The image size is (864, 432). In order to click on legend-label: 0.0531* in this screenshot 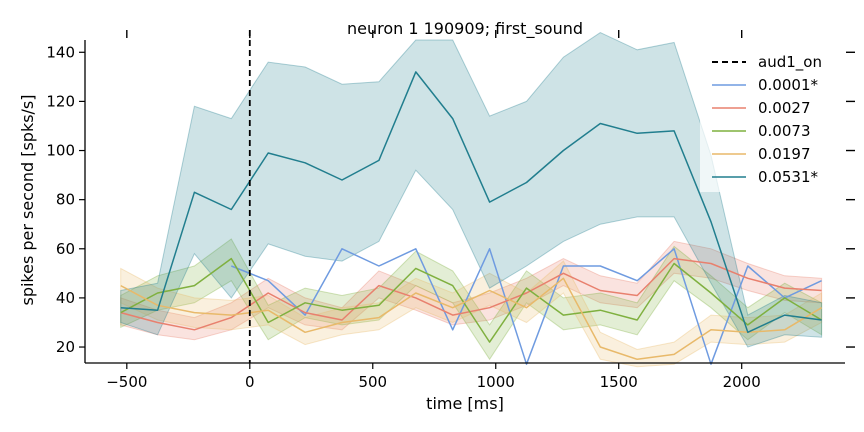, I will do `click(788, 177)`.